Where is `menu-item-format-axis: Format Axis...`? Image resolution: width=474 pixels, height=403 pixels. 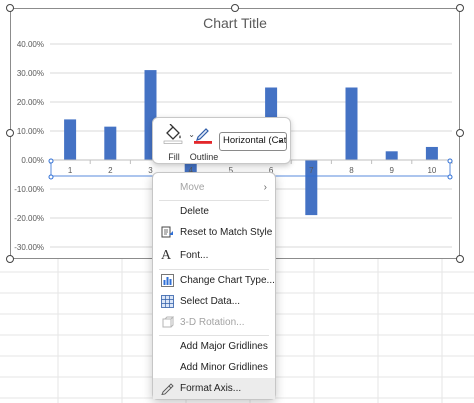
menu-item-format-axis: Format Axis... is located at coordinates (214, 388).